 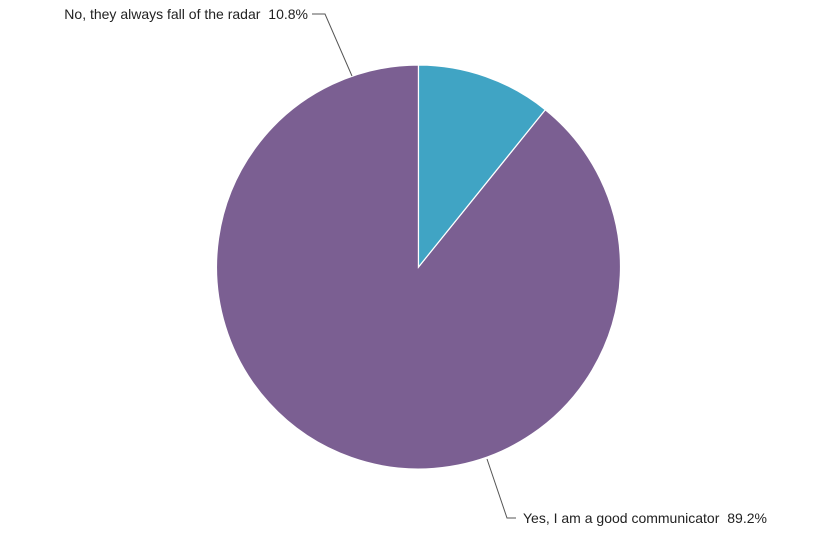 What do you see at coordinates (621, 518) in the screenshot?
I see `slice-label-name: Yes, I am a good communicator` at bounding box center [621, 518].